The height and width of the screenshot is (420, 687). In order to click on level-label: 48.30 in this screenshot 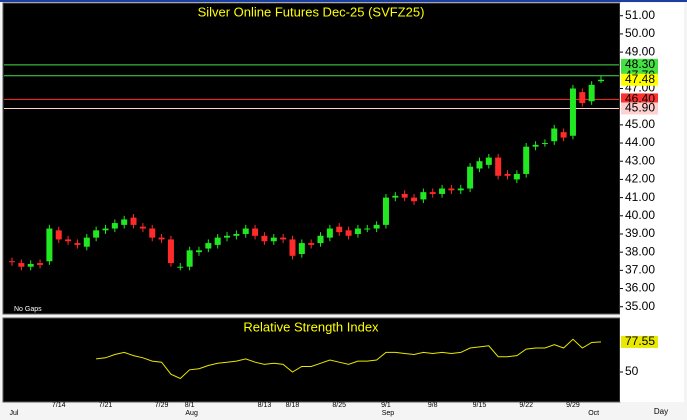, I will do `click(640, 64)`.